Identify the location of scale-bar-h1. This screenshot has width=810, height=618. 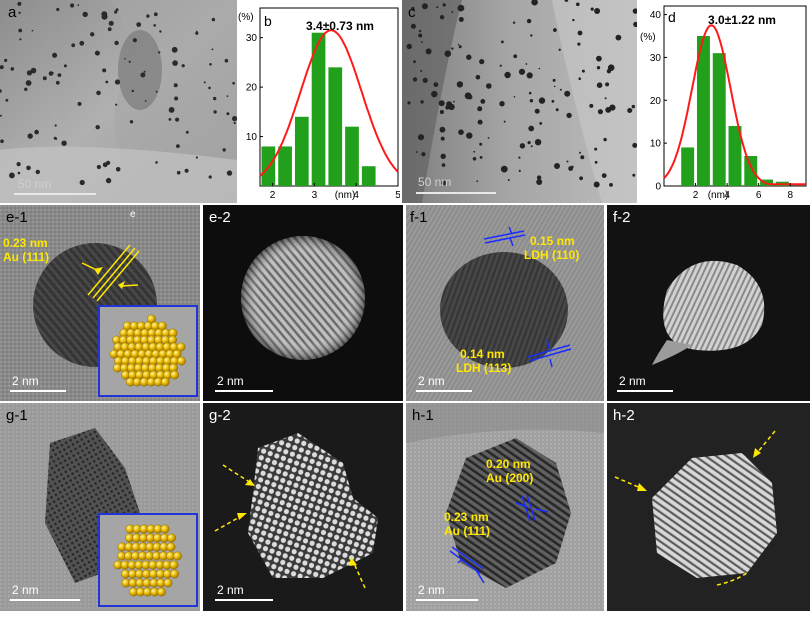
(447, 600).